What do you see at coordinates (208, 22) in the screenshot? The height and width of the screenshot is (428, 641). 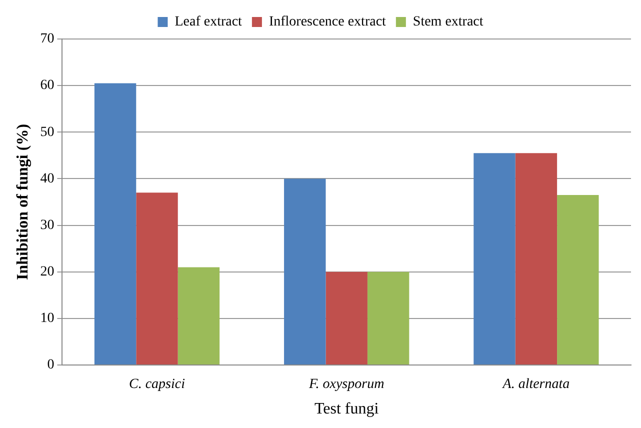 I see `legend-label: Leaf extract` at bounding box center [208, 22].